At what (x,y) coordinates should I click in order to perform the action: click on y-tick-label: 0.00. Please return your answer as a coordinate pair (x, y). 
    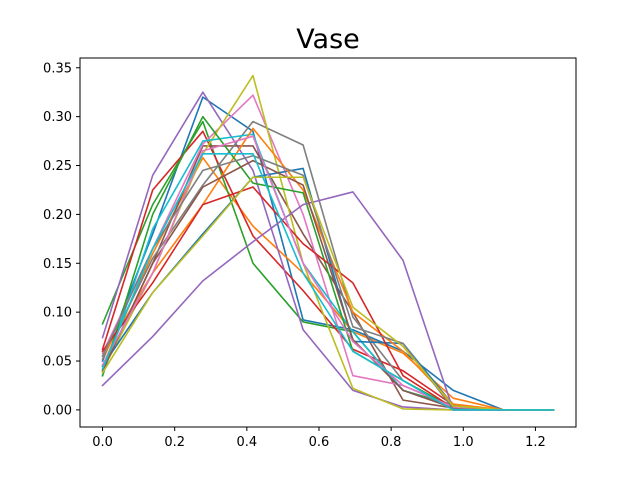
    Looking at the image, I should click on (57, 410).